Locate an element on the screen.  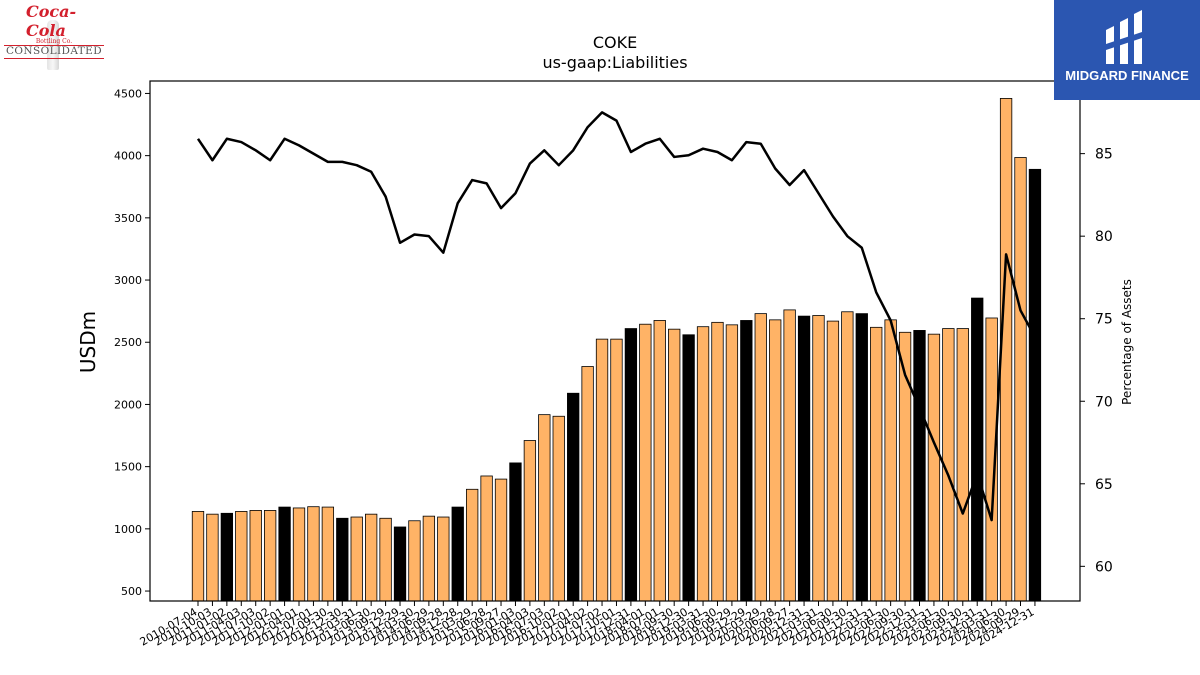
logo-wordmark: CONSOLIDATED is located at coordinates (54, 51).